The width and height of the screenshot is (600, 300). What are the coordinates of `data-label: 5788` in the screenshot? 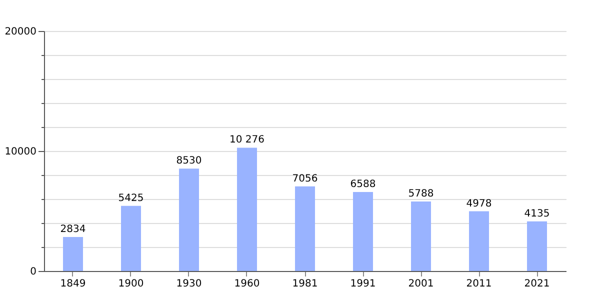 It's located at (421, 194).